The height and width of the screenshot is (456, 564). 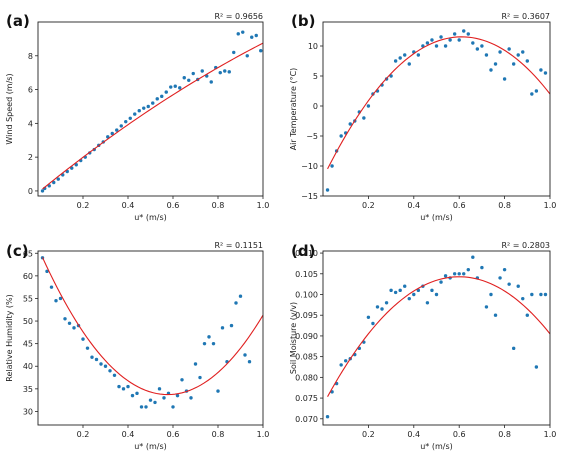 What do you see at coordinates (28, 389) in the screenshot?
I see `y-tick-label: 35` at bounding box center [28, 389].